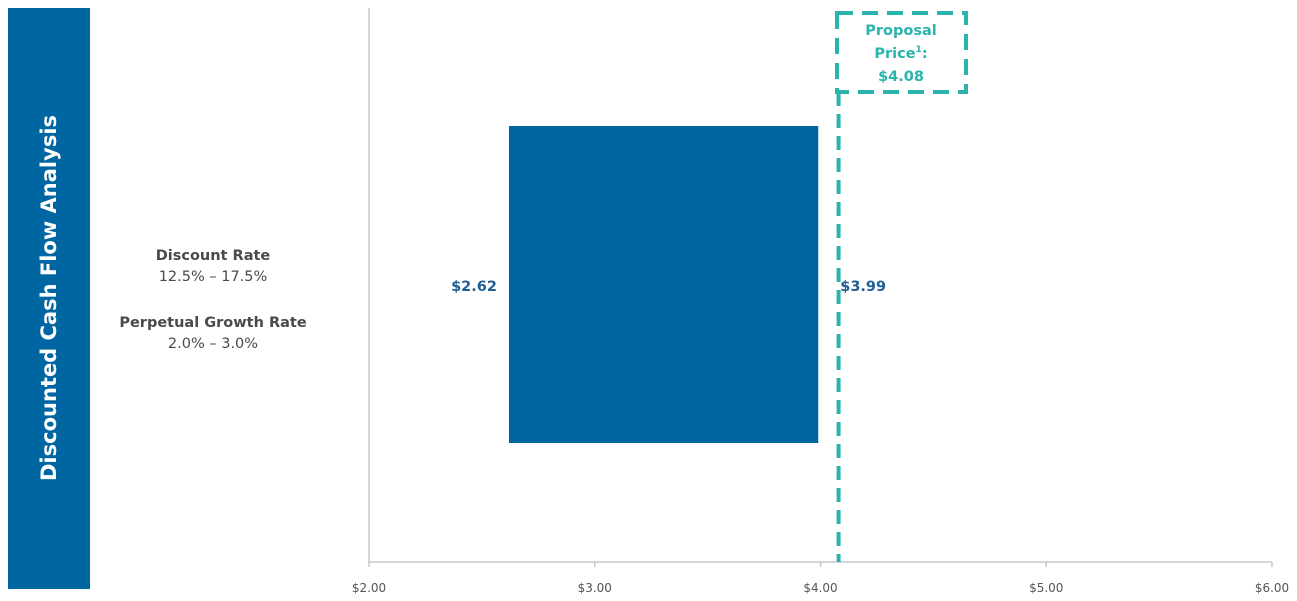 This screenshot has width=1297, height=601. Describe the element at coordinates (369, 588) in the screenshot. I see `x-tick-label: $2.00` at that location.